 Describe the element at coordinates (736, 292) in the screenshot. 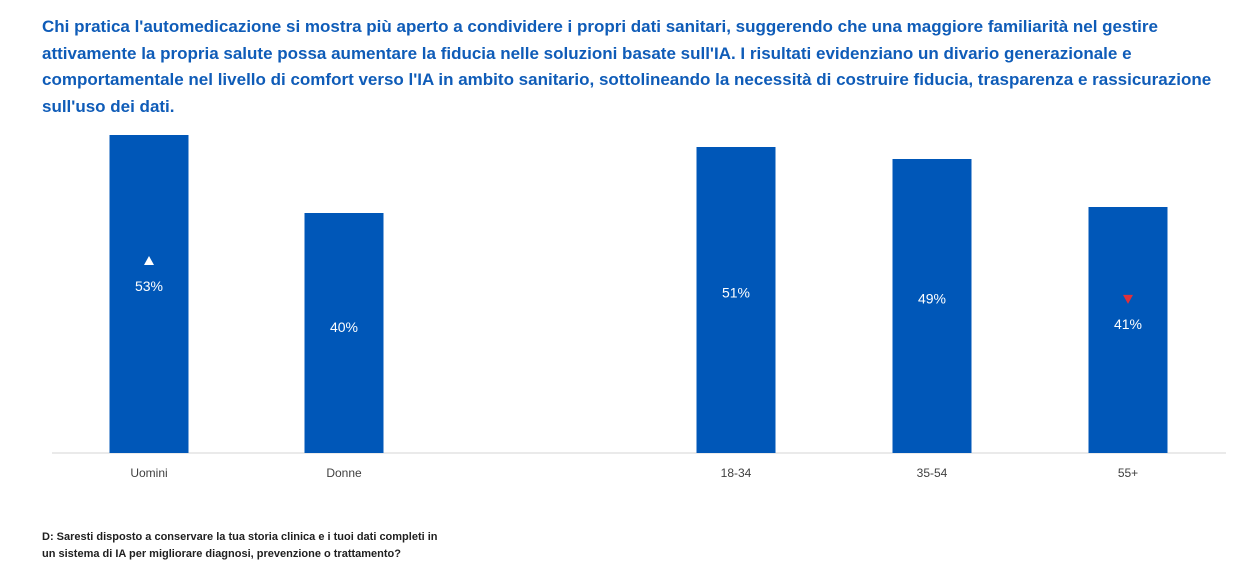

I see `value-label-18-34: 51%` at that location.